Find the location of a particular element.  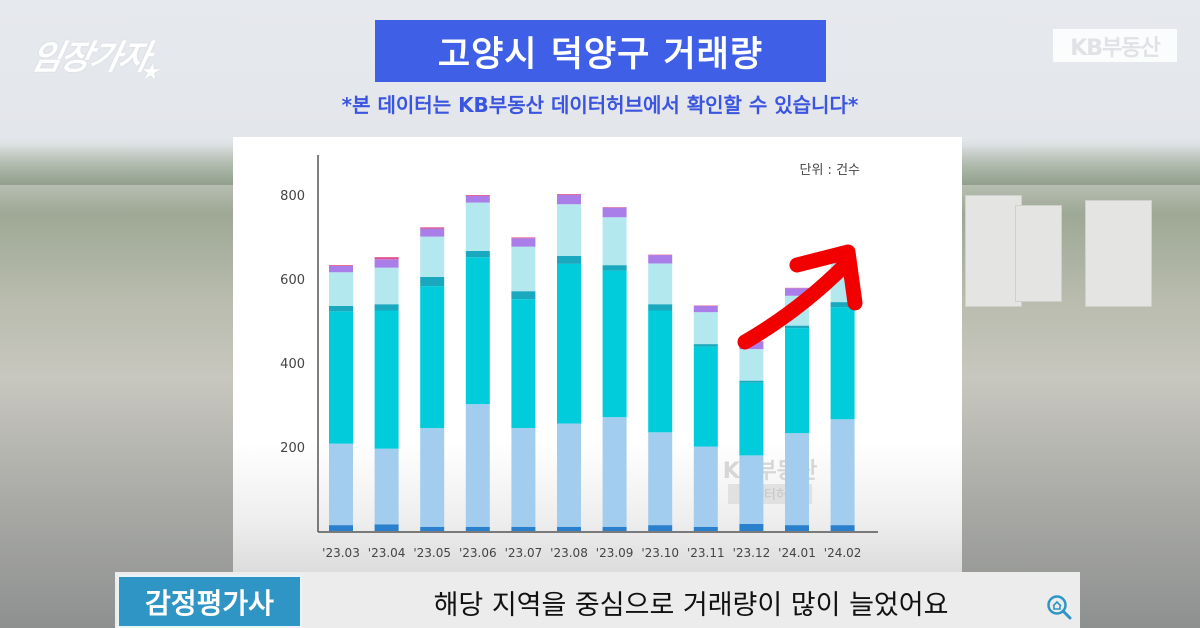

y-tick-label: 800 is located at coordinates (292, 196).